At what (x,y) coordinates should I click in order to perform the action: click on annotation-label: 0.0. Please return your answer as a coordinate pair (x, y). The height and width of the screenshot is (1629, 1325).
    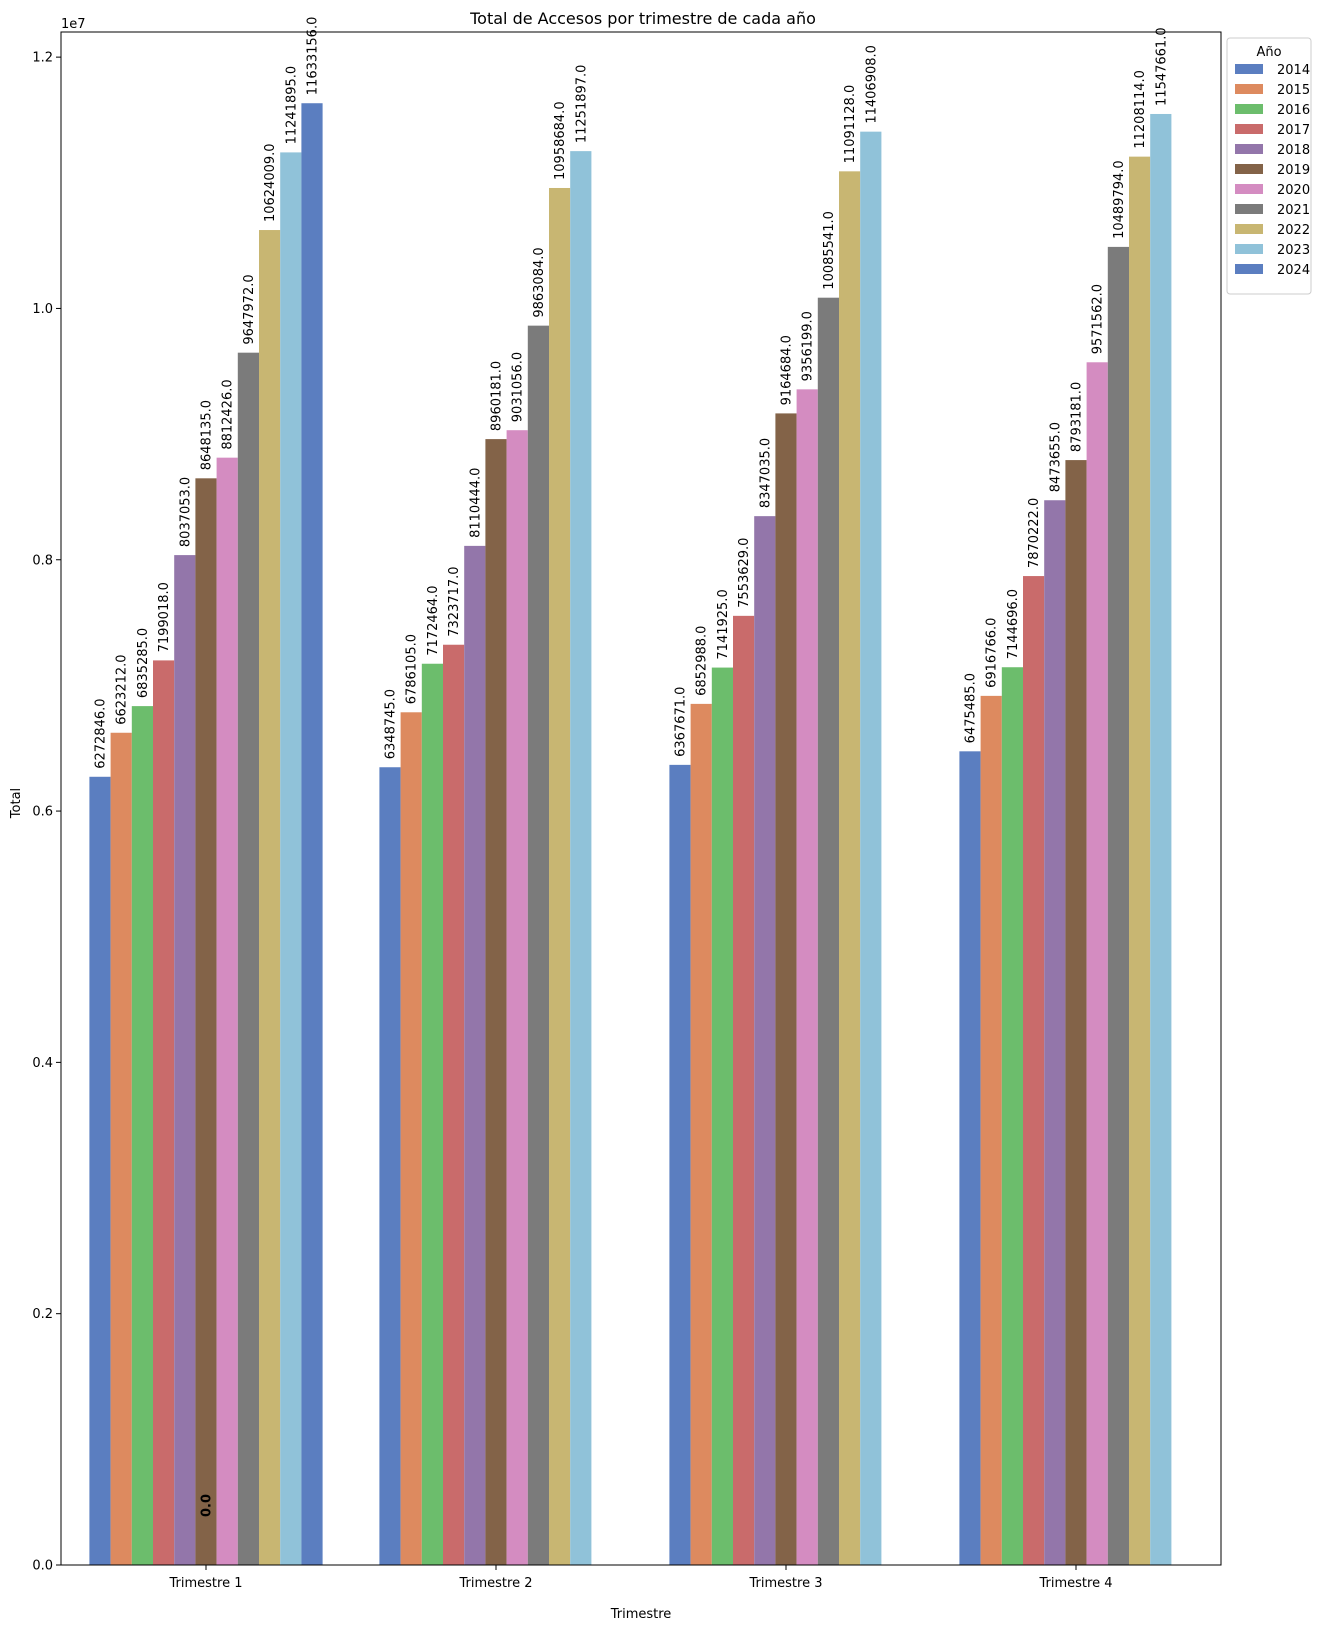
    Looking at the image, I should click on (207, 1505).